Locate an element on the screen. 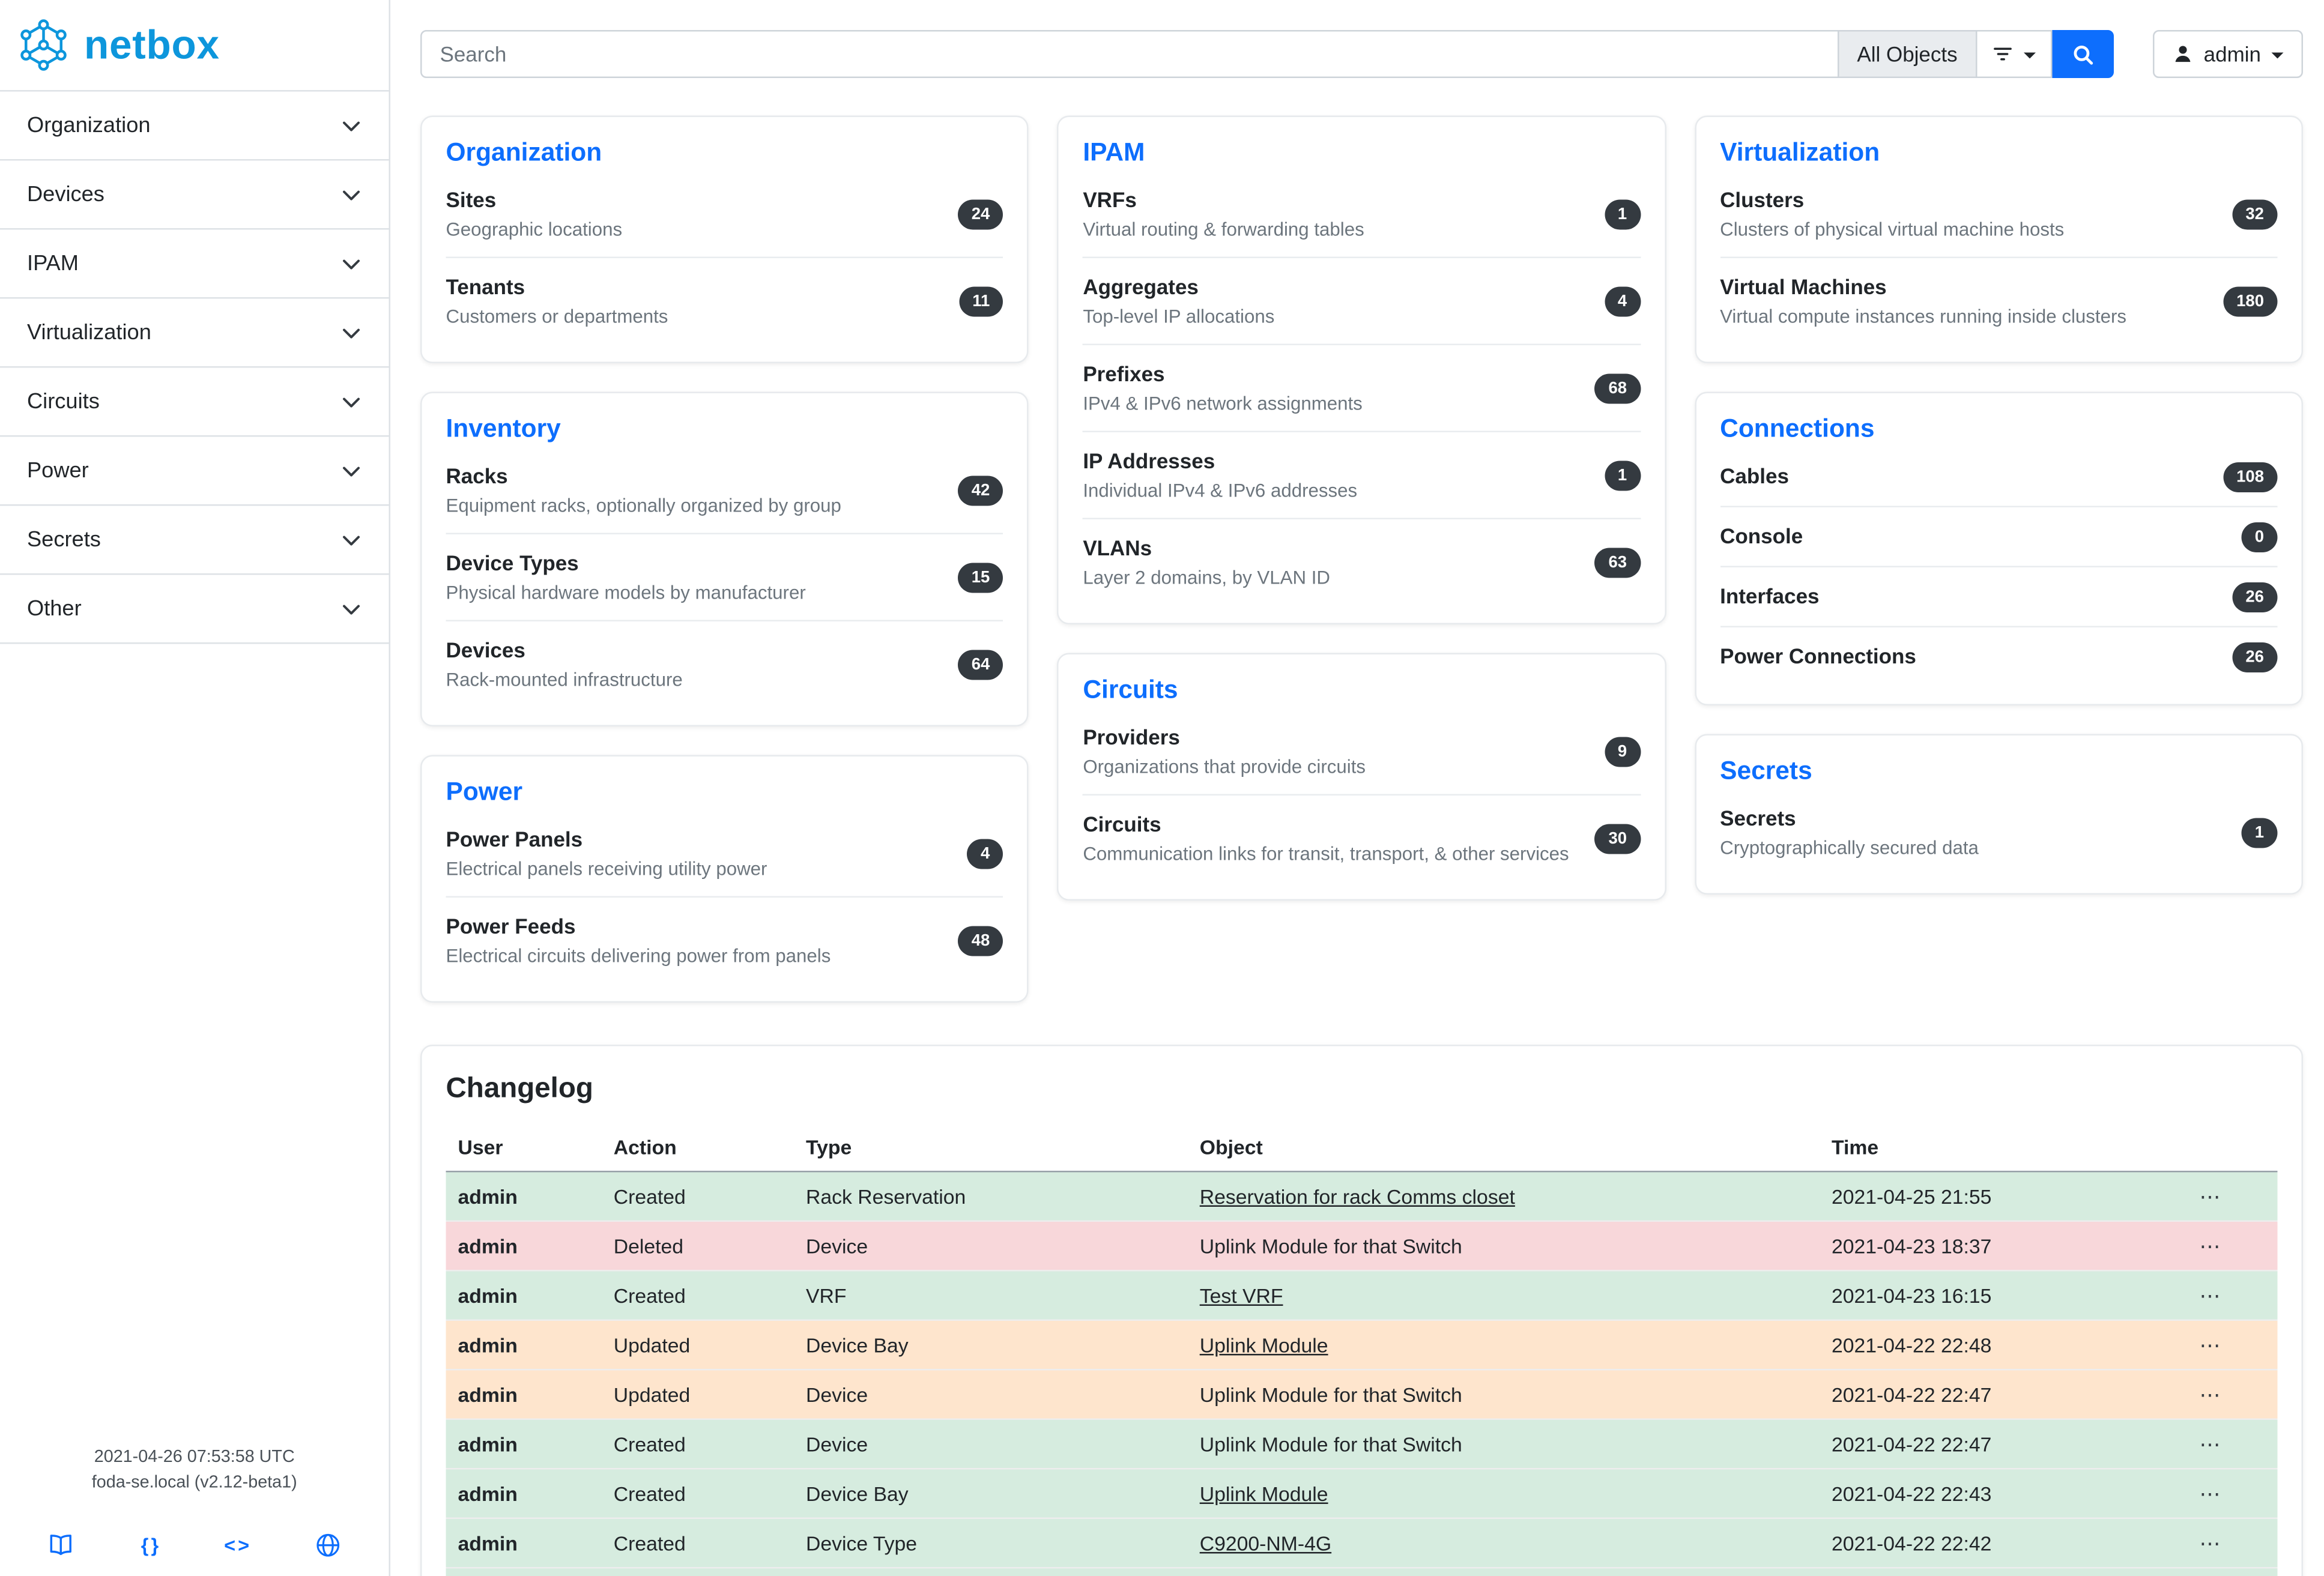 This screenshot has height=1576, width=2324. changelog-time-cell: 2021-04-22 22:47 is located at coordinates (1993, 1444).